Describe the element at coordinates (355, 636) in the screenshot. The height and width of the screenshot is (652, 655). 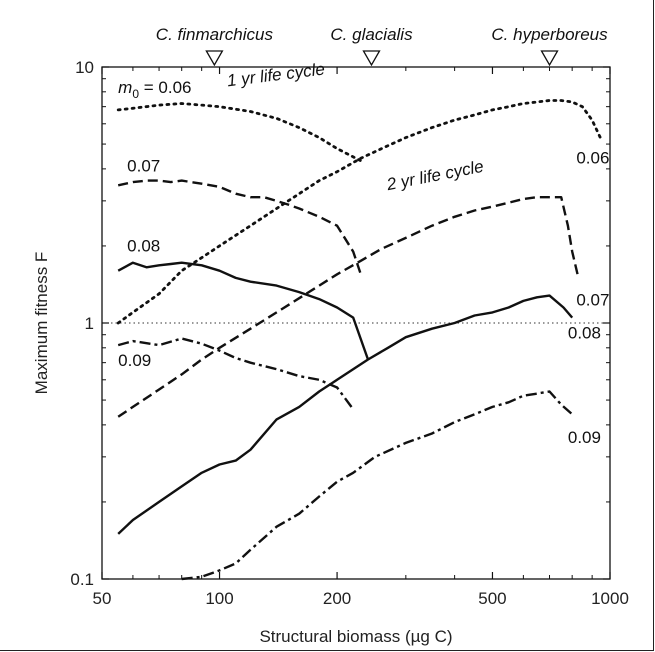
I see `x-axis-label: Structural biomass (µg C)` at that location.